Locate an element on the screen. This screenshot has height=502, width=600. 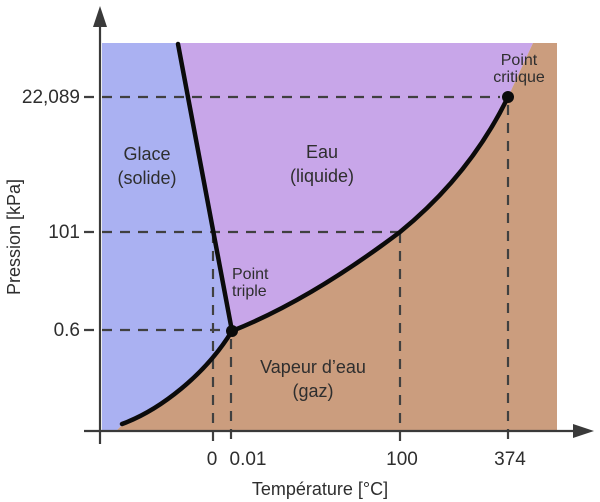
y-axis-title: Pression [kPa] is located at coordinates (14, 237).